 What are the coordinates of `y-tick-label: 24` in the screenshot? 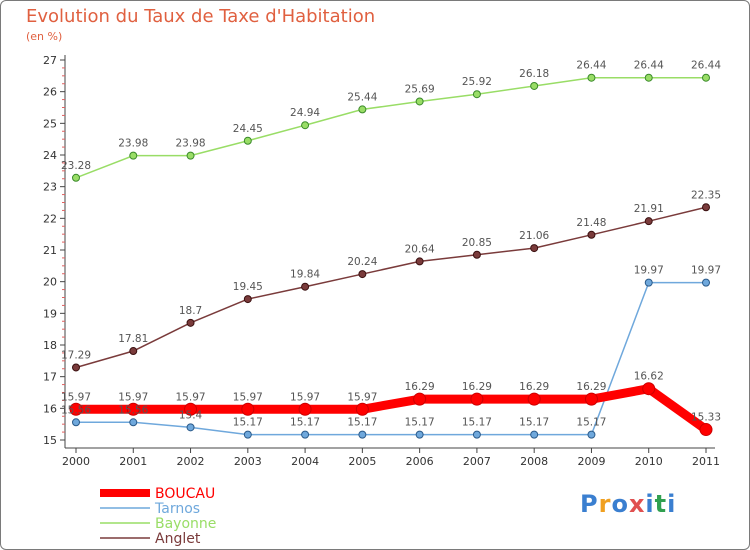 It's located at (50, 155).